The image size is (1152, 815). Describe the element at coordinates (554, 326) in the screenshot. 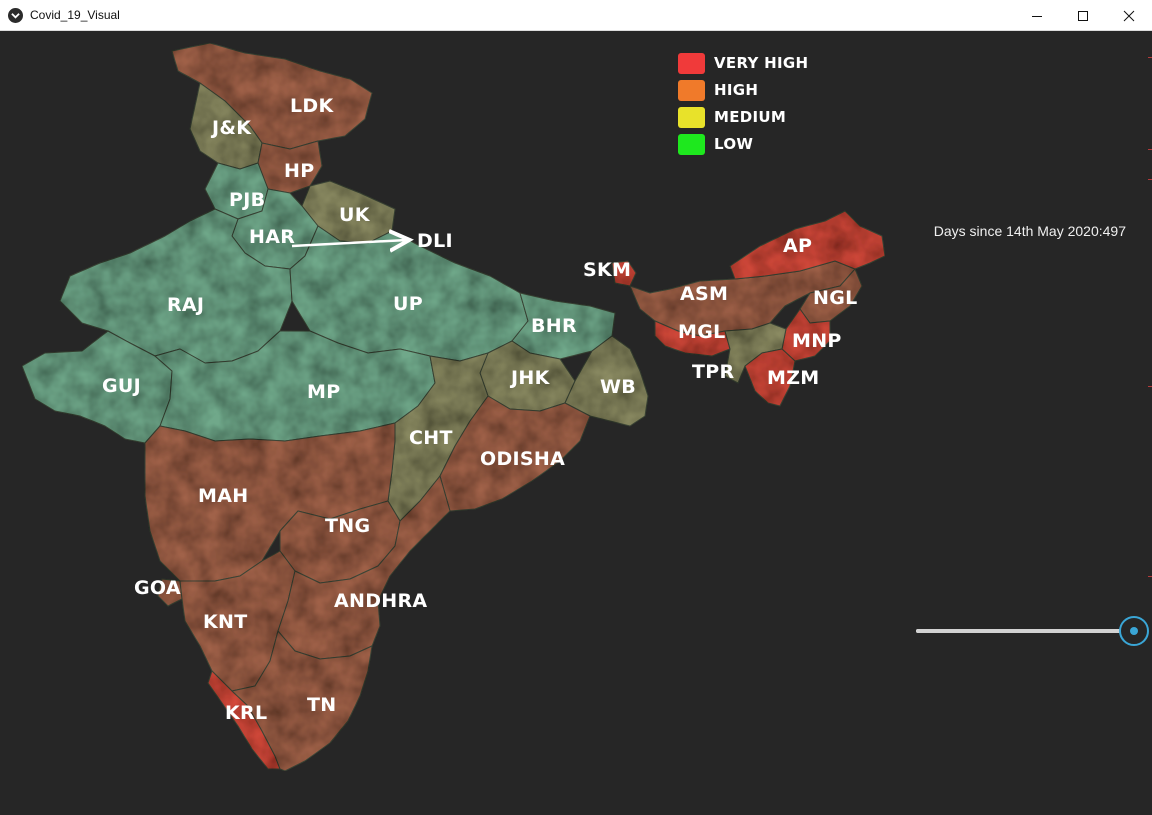

I see `state-label-bhr: BHR` at that location.